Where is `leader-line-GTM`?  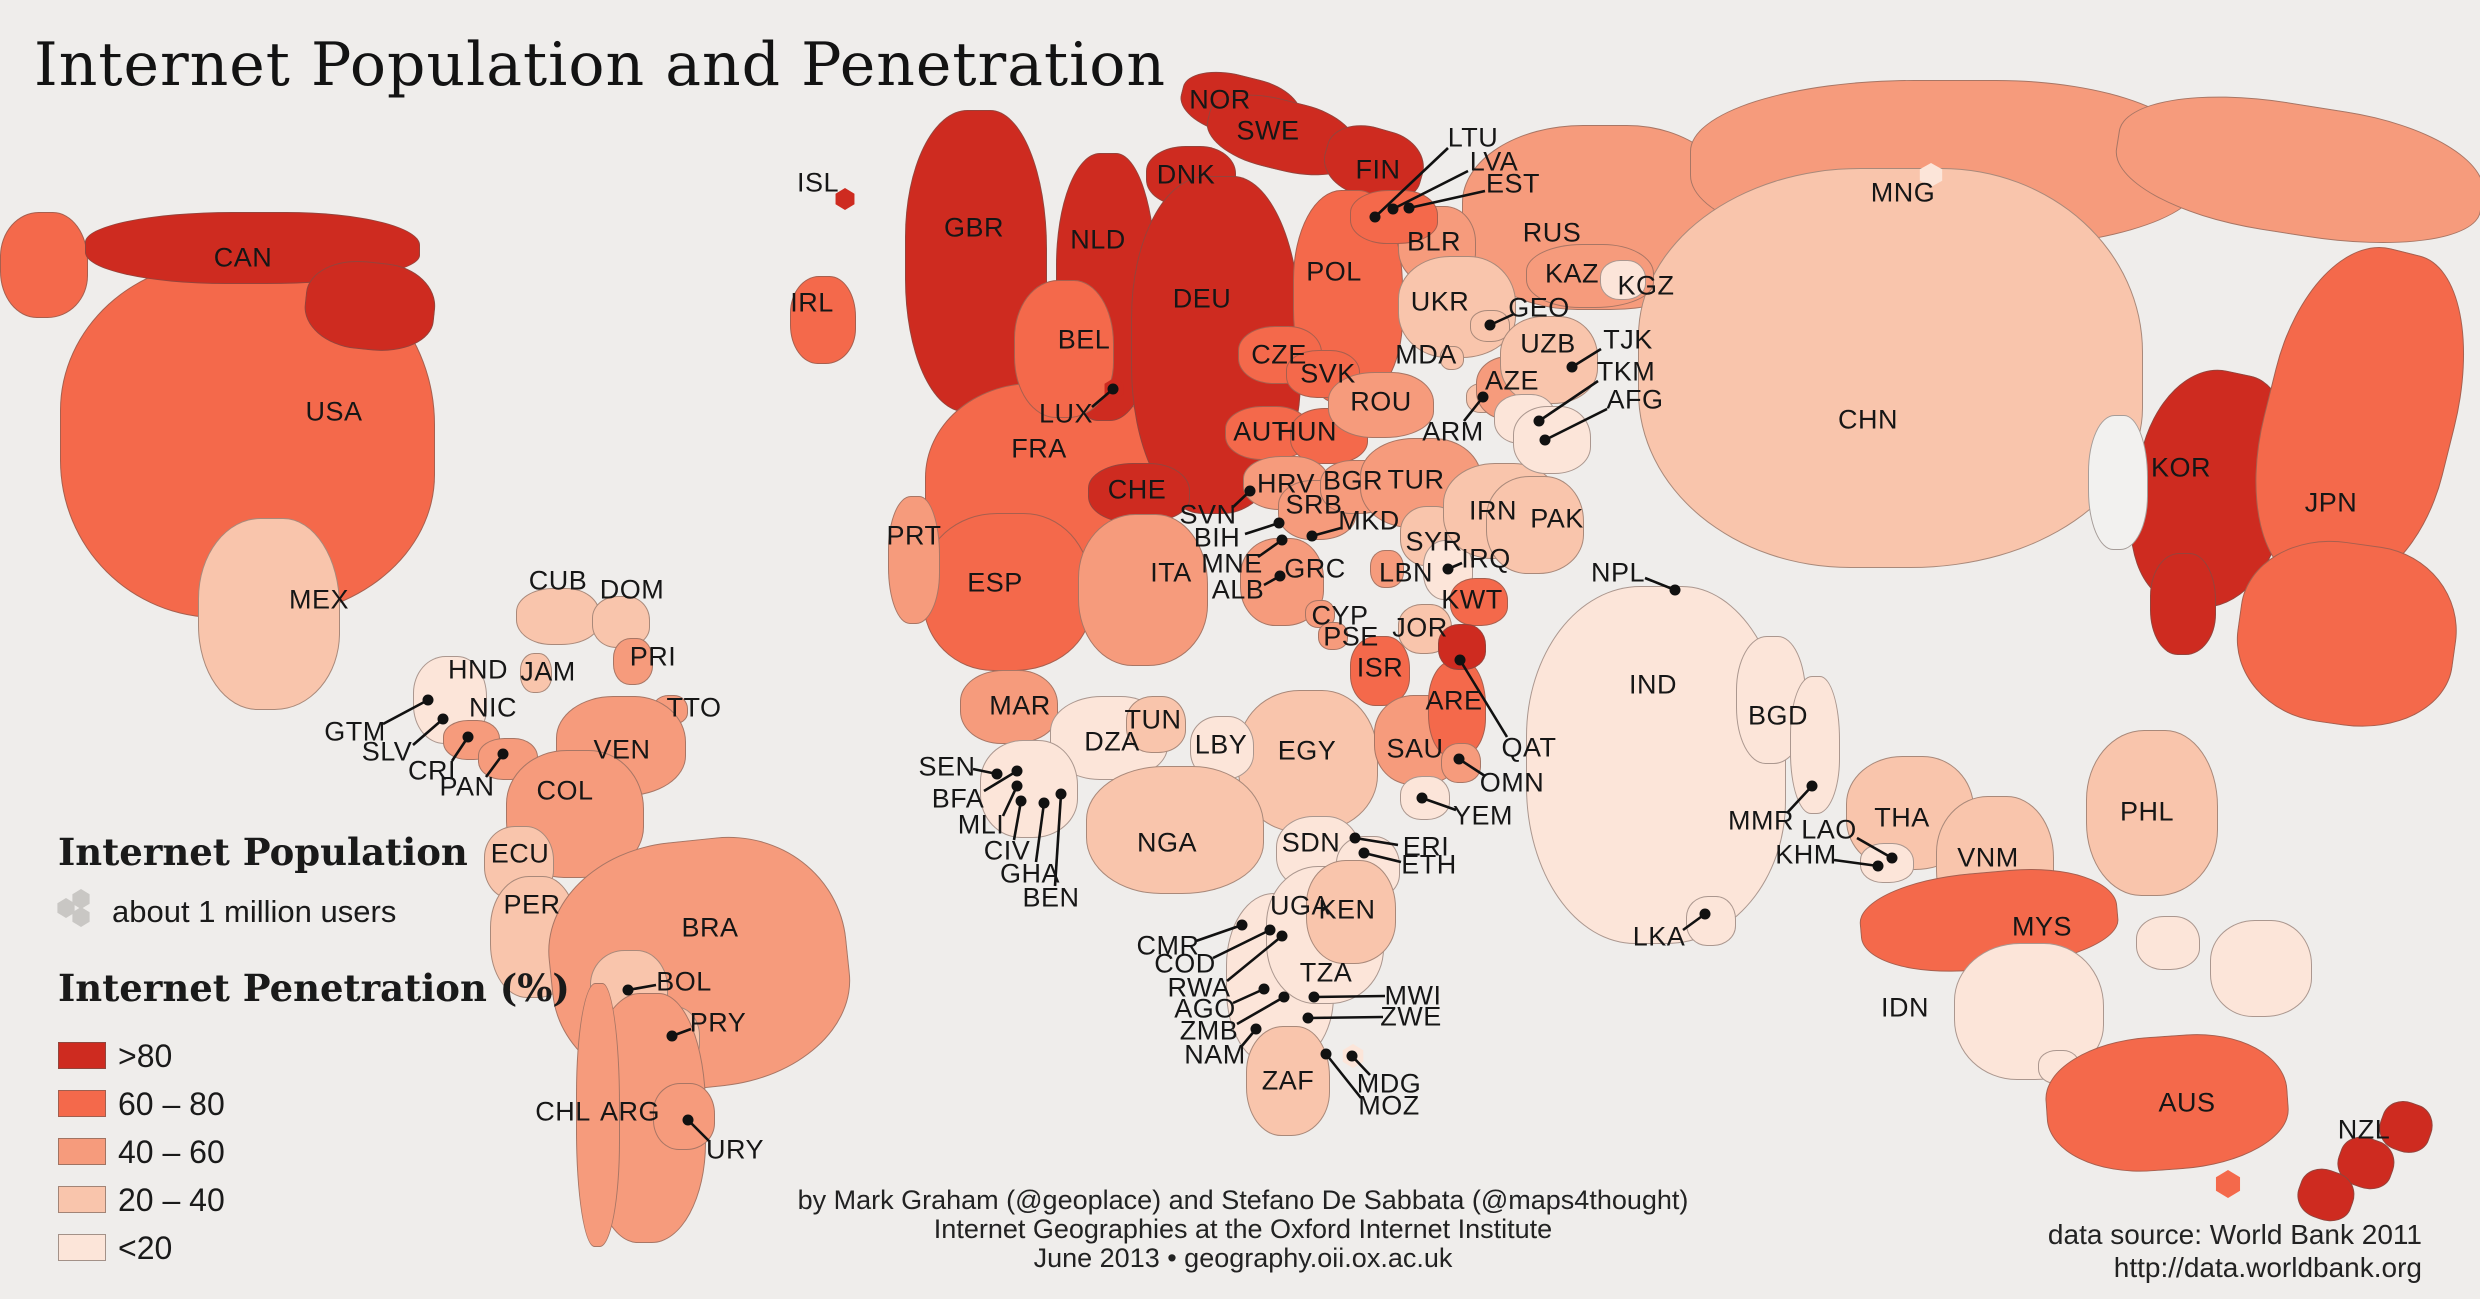
leader-line-GTM is located at coordinates (405, 712).